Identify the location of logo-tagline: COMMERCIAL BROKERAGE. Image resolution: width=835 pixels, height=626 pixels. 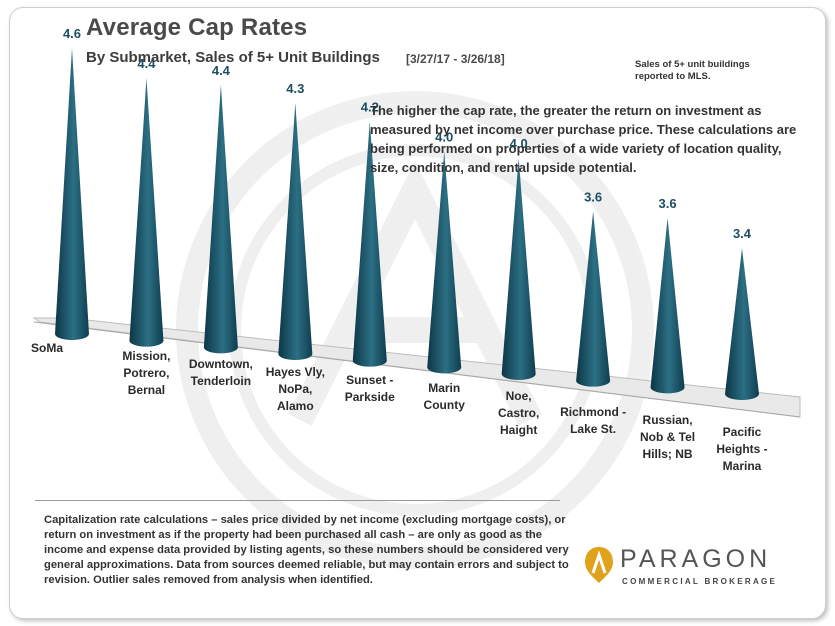
(700, 581).